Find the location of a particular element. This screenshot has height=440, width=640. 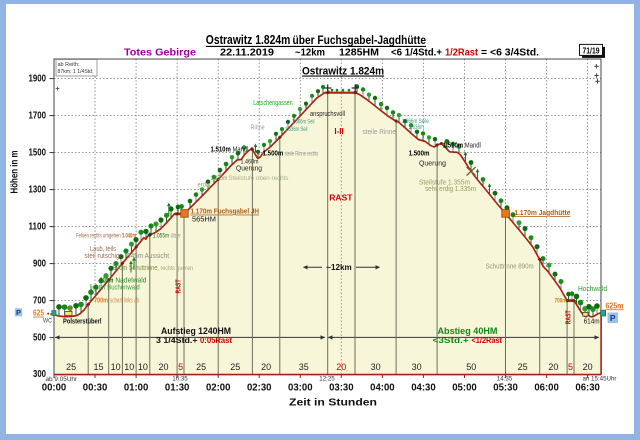

svg-text: 06:30 is located at coordinates (587, 388).